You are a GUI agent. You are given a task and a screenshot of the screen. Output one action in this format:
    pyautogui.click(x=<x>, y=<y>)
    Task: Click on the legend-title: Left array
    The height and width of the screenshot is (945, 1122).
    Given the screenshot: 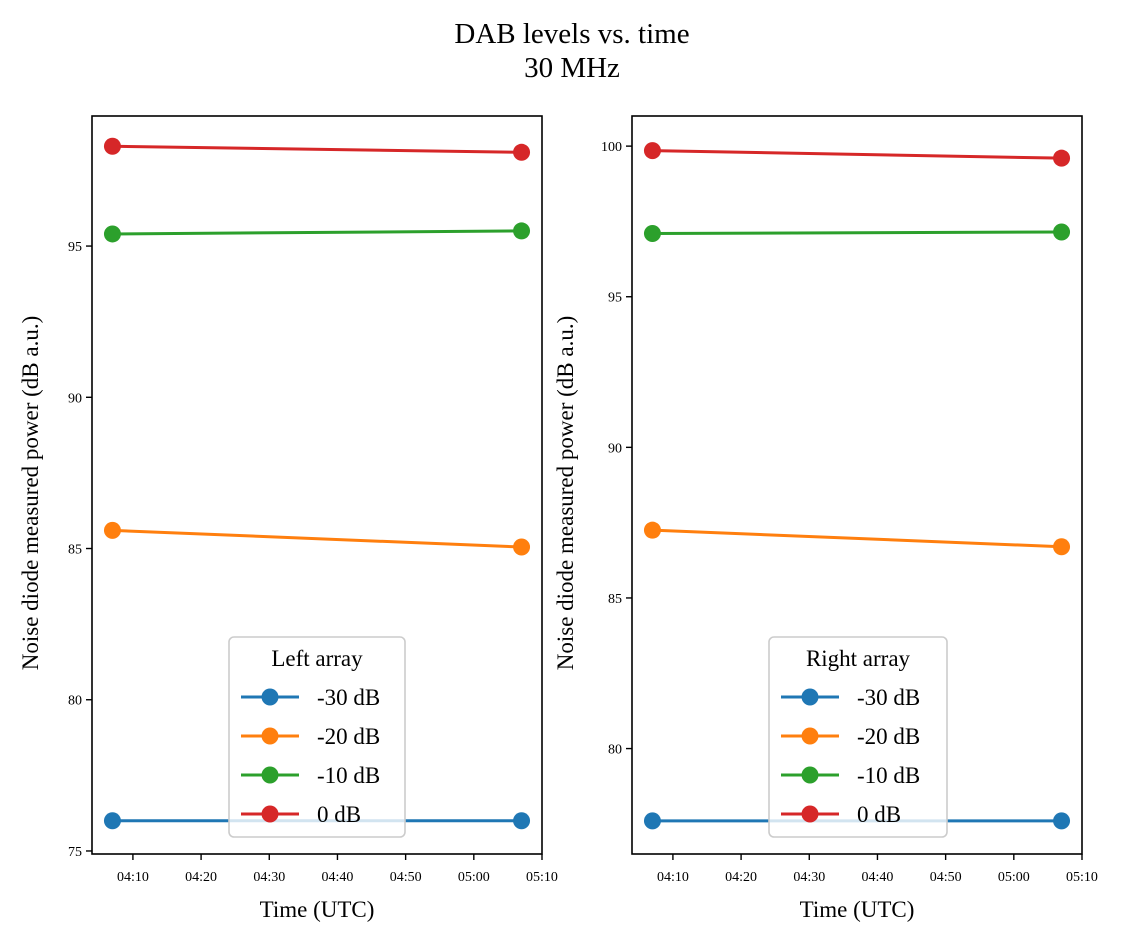 What is the action you would take?
    pyautogui.click(x=317, y=658)
    